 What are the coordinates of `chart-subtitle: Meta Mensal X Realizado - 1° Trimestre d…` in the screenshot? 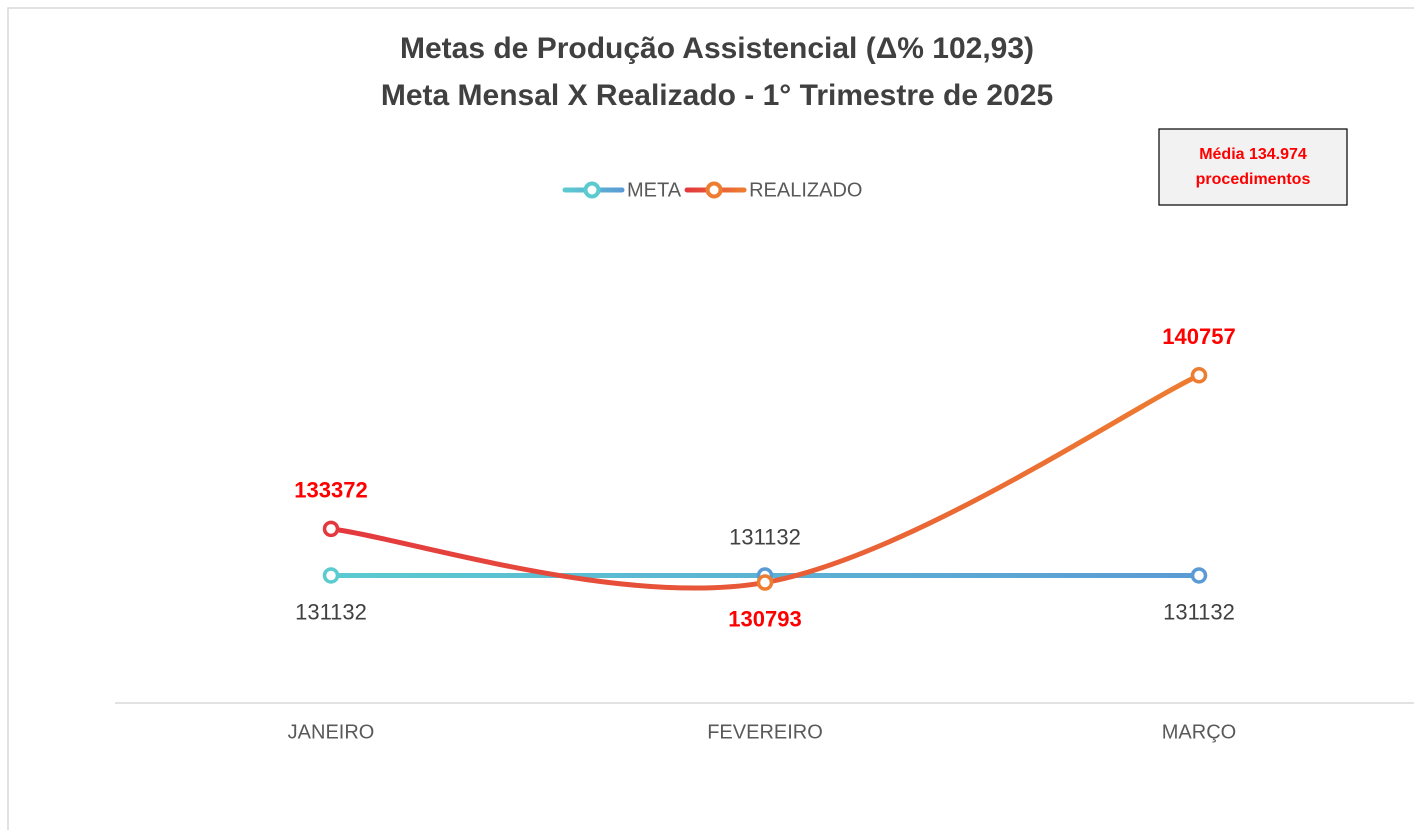 It's located at (717, 95).